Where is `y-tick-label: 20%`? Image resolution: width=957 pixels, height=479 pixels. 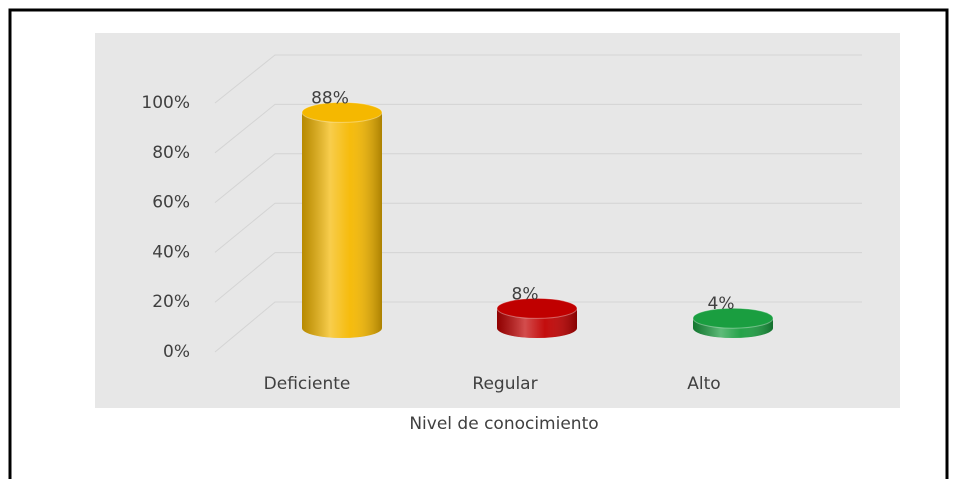
y-tick-label: 20% is located at coordinates (171, 302).